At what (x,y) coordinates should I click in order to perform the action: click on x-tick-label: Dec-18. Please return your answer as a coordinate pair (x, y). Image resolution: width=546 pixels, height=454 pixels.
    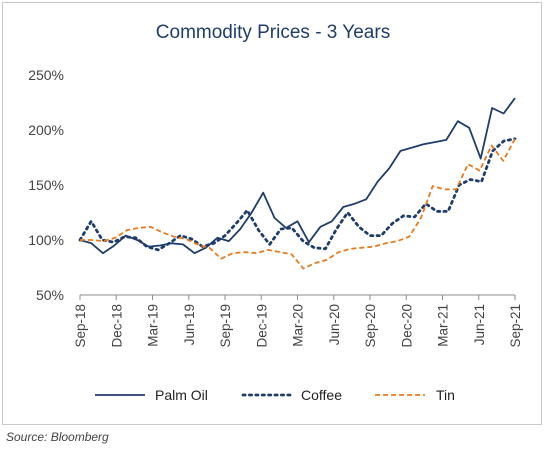
    Looking at the image, I should click on (116, 326).